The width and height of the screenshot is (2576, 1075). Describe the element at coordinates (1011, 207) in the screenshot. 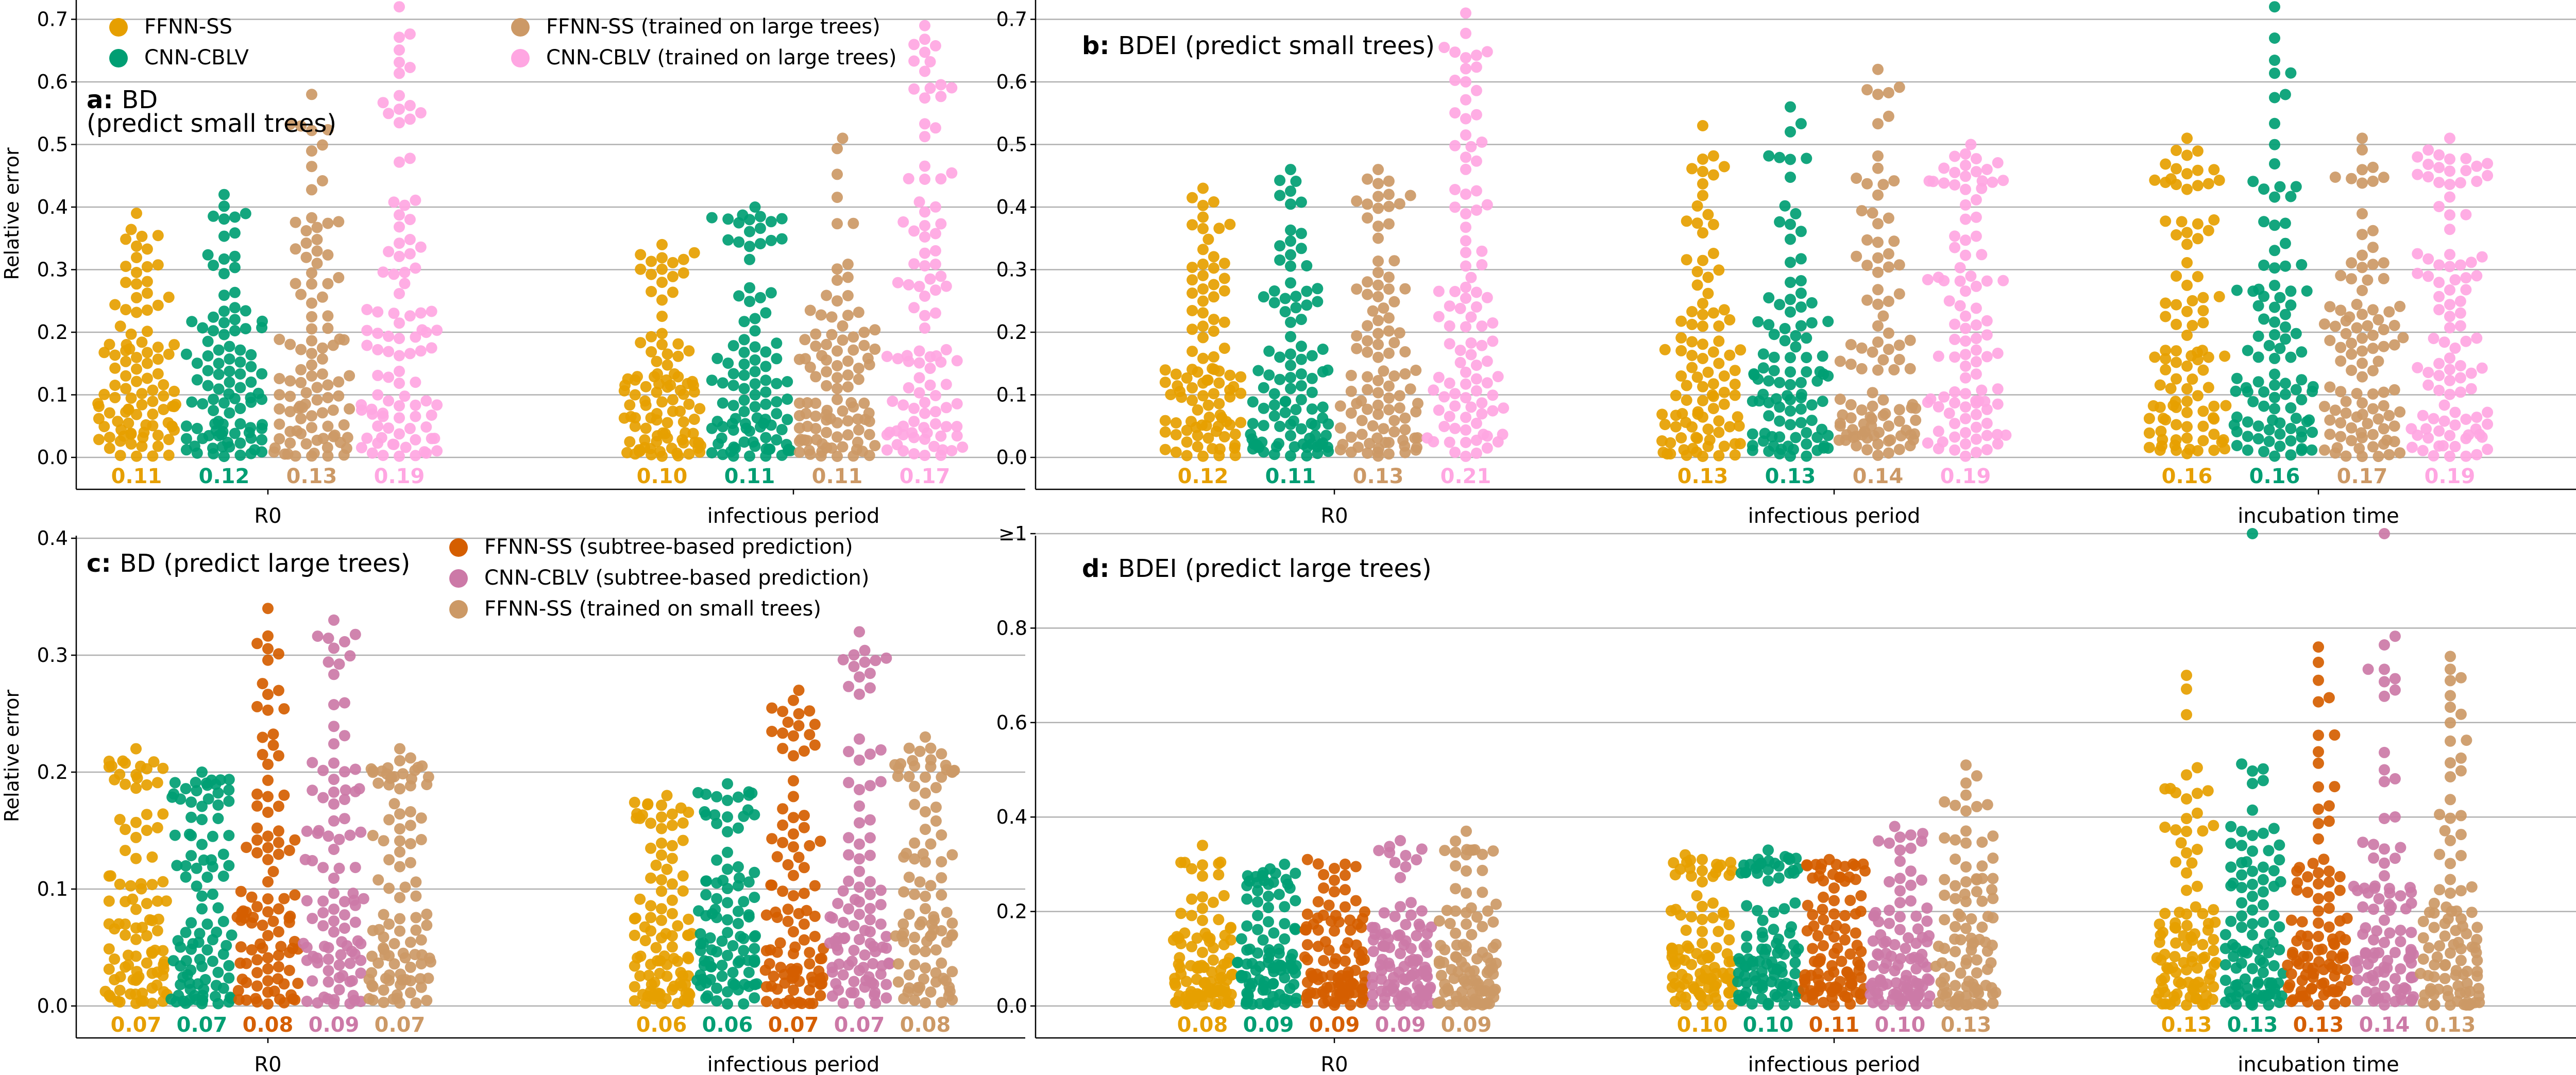

I see `y-tick-label: 0.4` at that location.